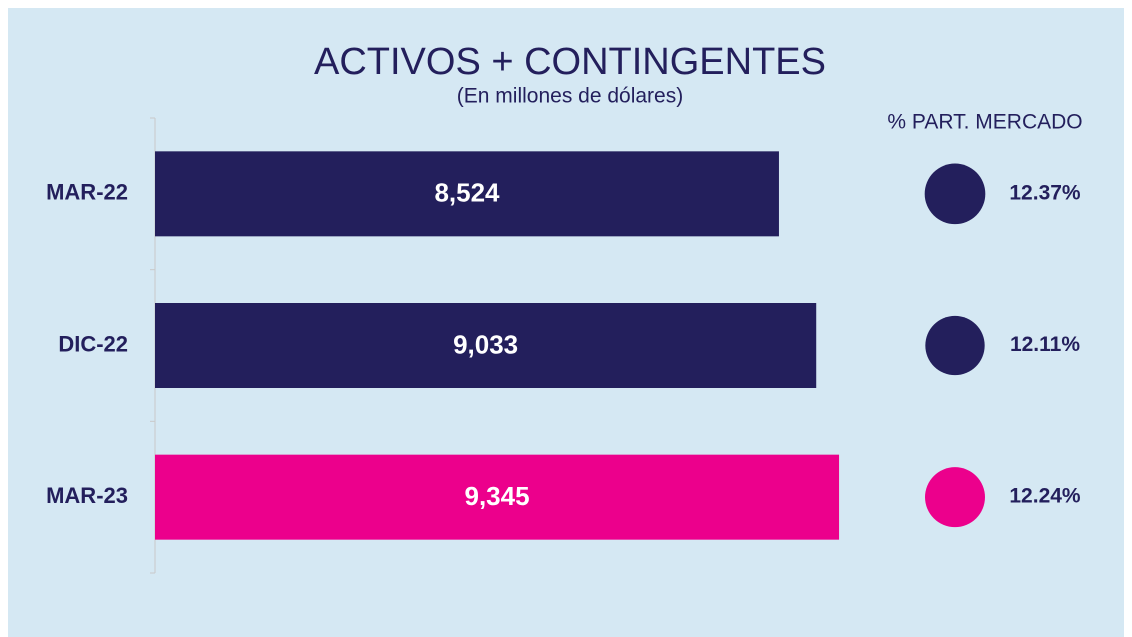 Image resolution: width=1132 pixels, height=637 pixels. I want to click on share-label: 12.24%, so click(1045, 496).